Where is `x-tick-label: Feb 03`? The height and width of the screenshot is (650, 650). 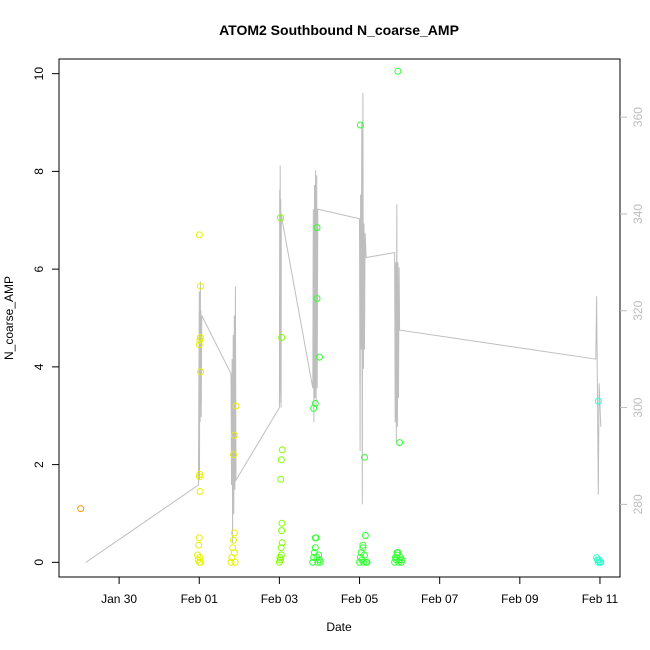 x-tick-label: Feb 03 is located at coordinates (280, 599).